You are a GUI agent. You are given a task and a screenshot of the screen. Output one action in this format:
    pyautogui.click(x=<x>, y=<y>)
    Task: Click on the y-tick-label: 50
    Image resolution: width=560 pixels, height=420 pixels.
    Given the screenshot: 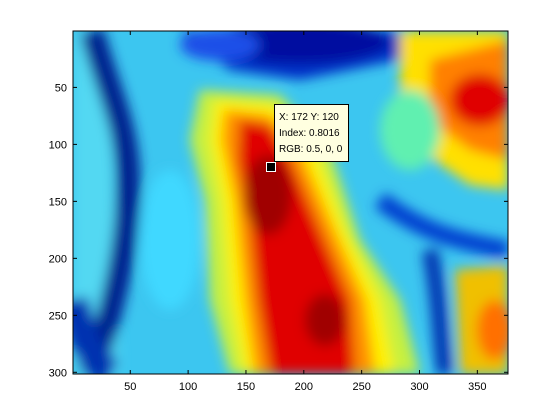 What is the action you would take?
    pyautogui.click(x=61, y=88)
    